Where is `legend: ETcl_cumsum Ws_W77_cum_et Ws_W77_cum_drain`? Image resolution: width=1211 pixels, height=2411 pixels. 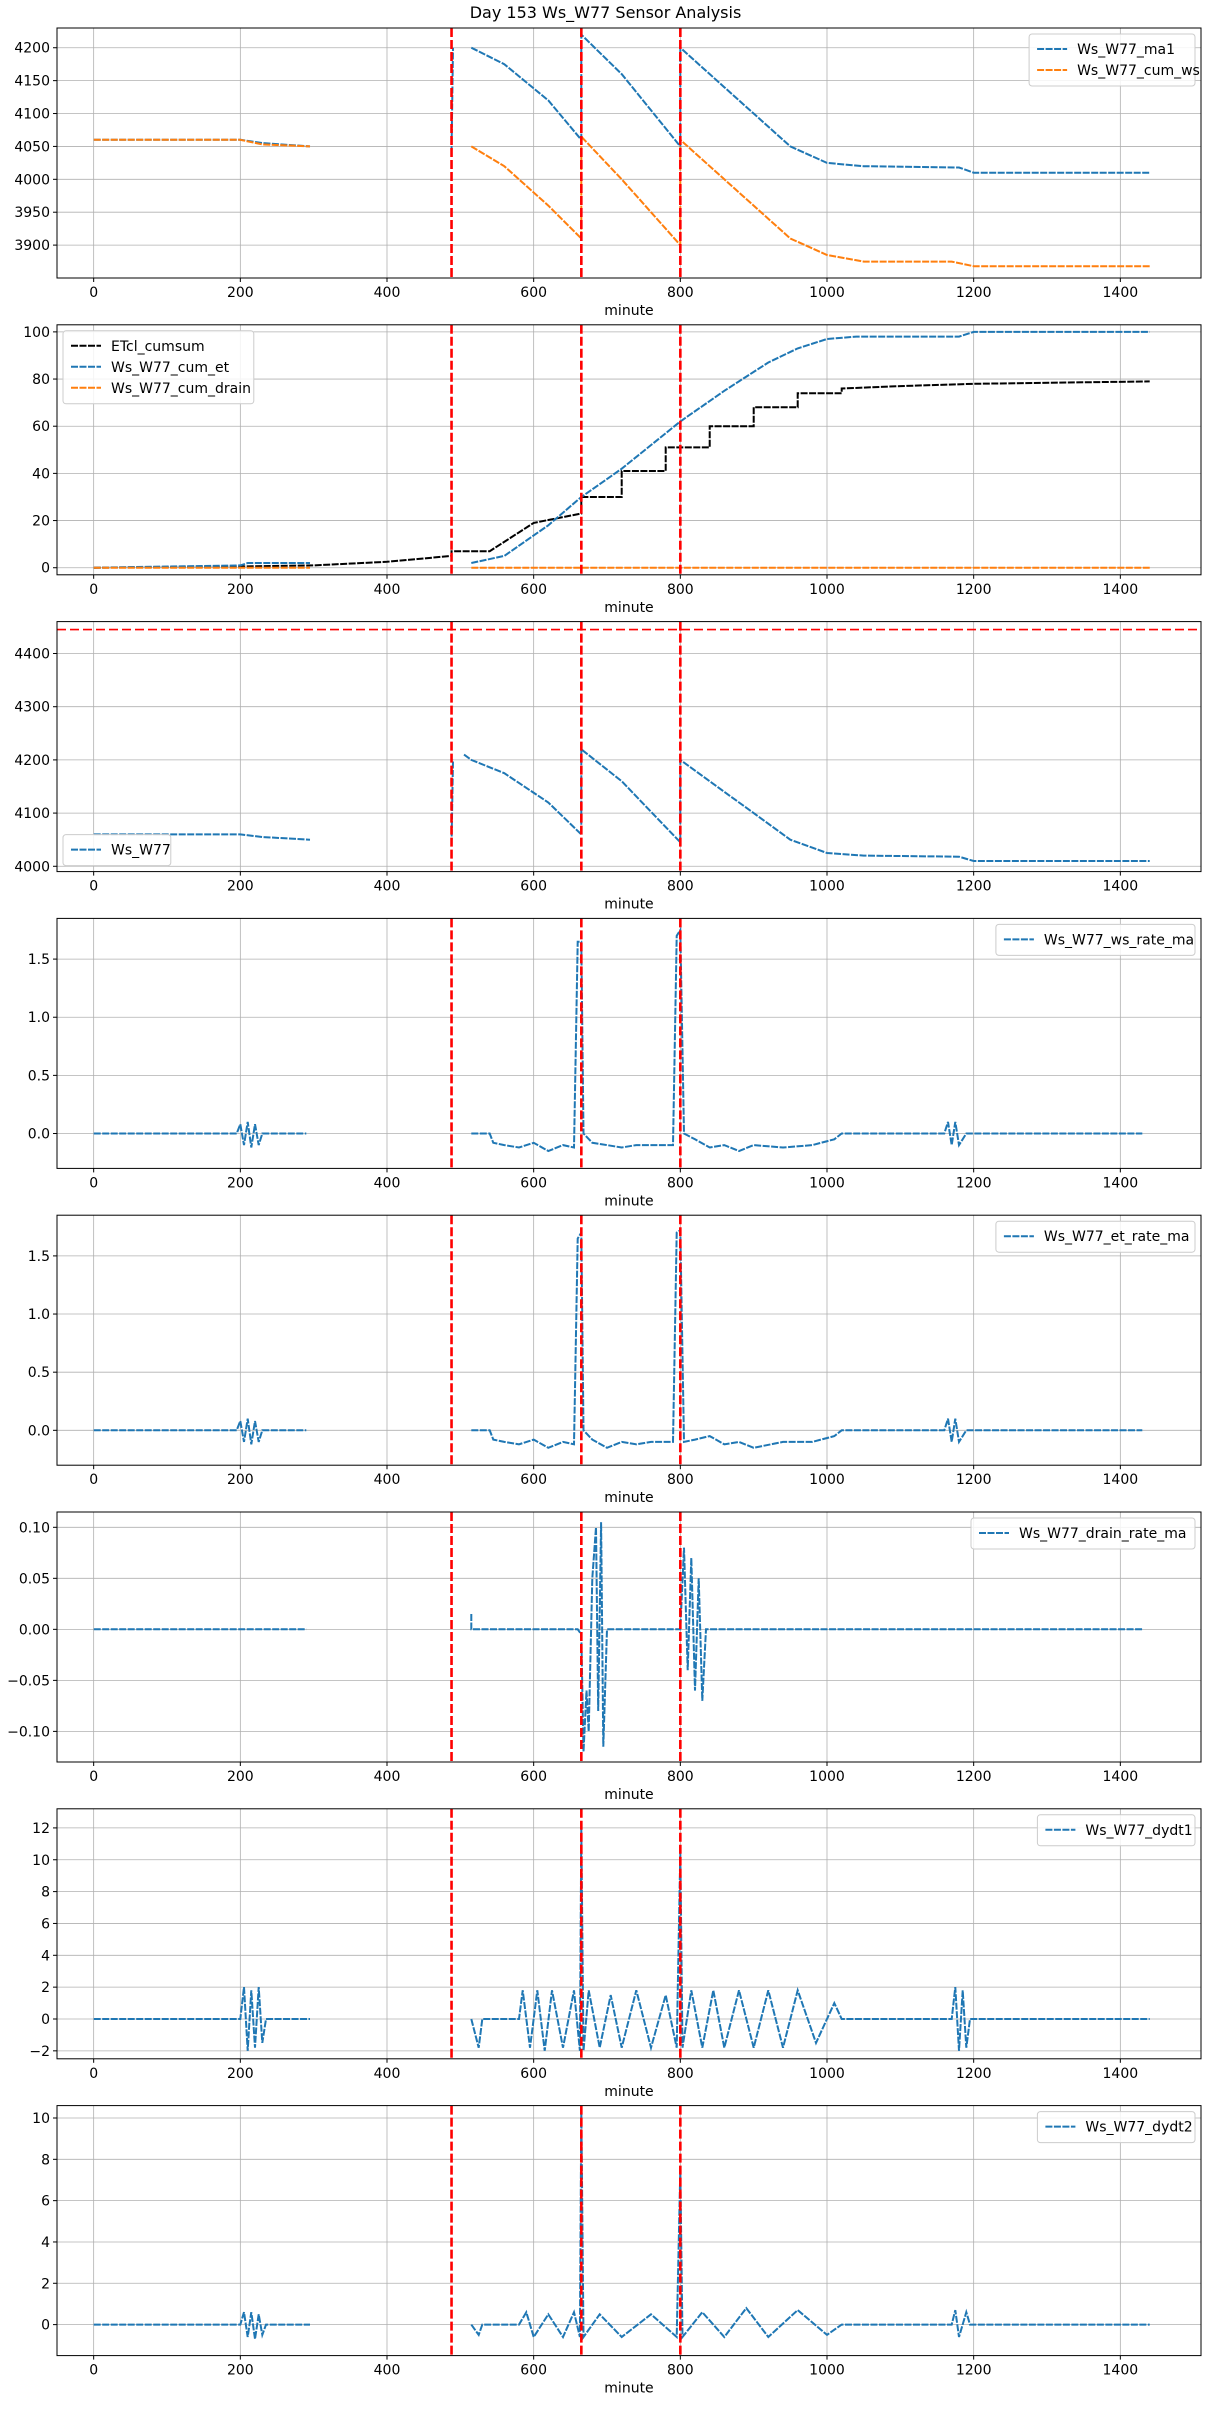 legend: ETcl_cumsum Ws_W77_cum_et Ws_W77_cum_drain is located at coordinates (158, 367).